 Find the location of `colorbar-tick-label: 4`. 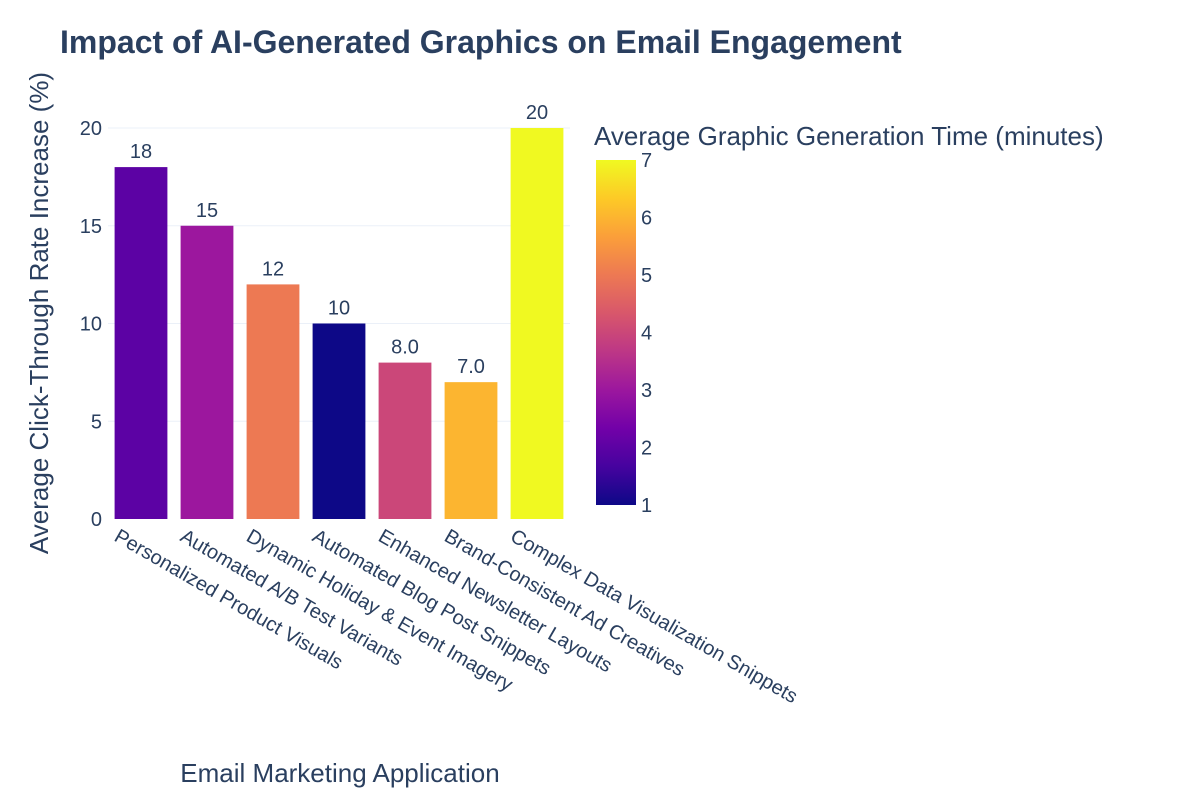

colorbar-tick-label: 4 is located at coordinates (646, 334).